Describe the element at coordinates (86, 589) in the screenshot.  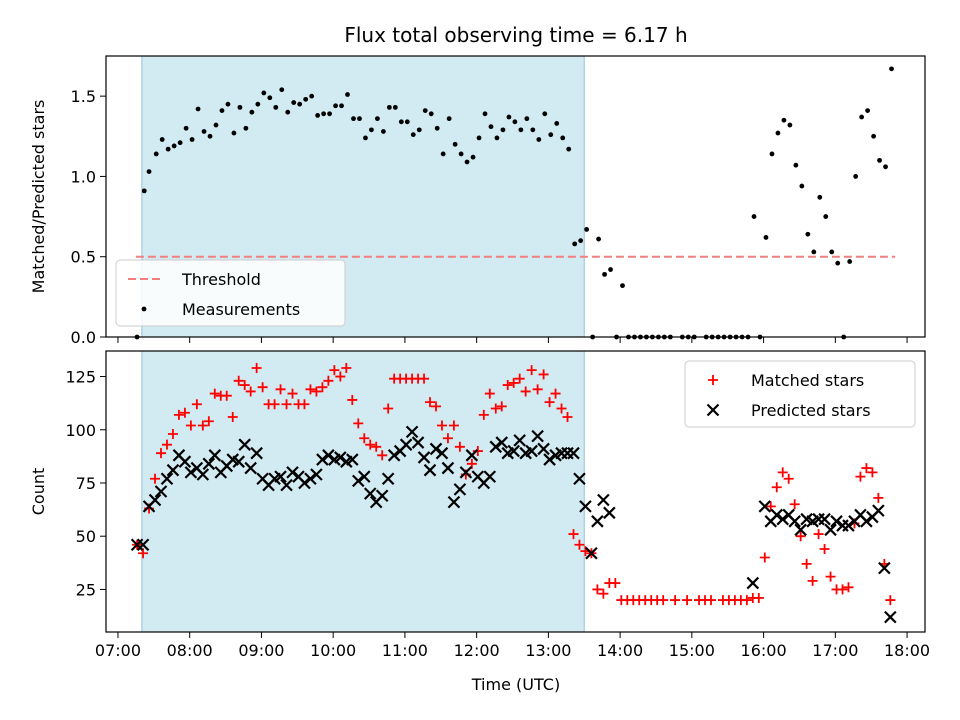
I see `y-tick-label: 25` at that location.